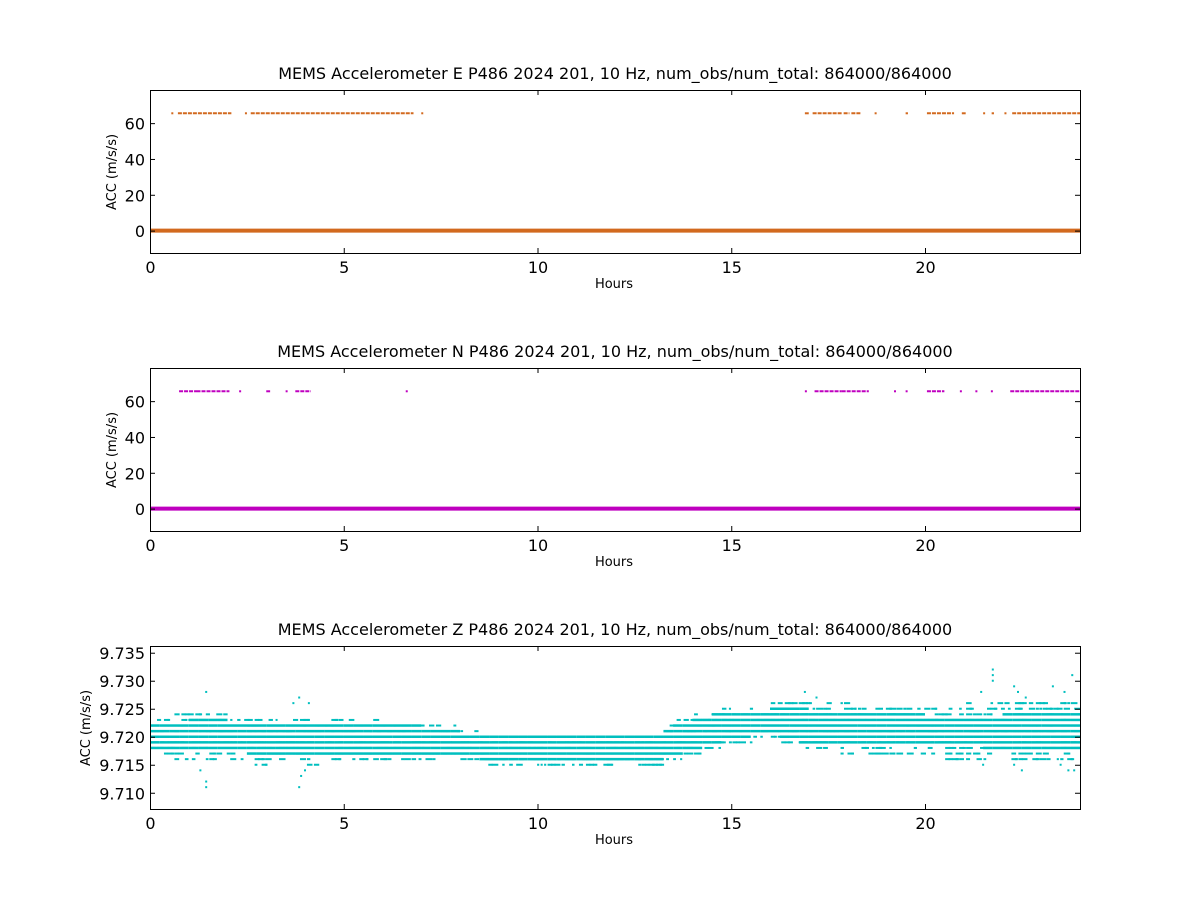 The width and height of the screenshot is (1200, 900). What do you see at coordinates (122, 653) in the screenshot?
I see `y-tick-label: 9.735` at bounding box center [122, 653].